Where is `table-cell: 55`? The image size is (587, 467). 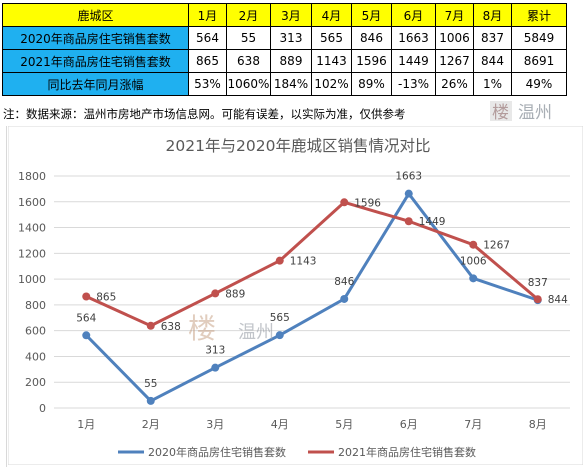 table-cell: 55 is located at coordinates (248, 38).